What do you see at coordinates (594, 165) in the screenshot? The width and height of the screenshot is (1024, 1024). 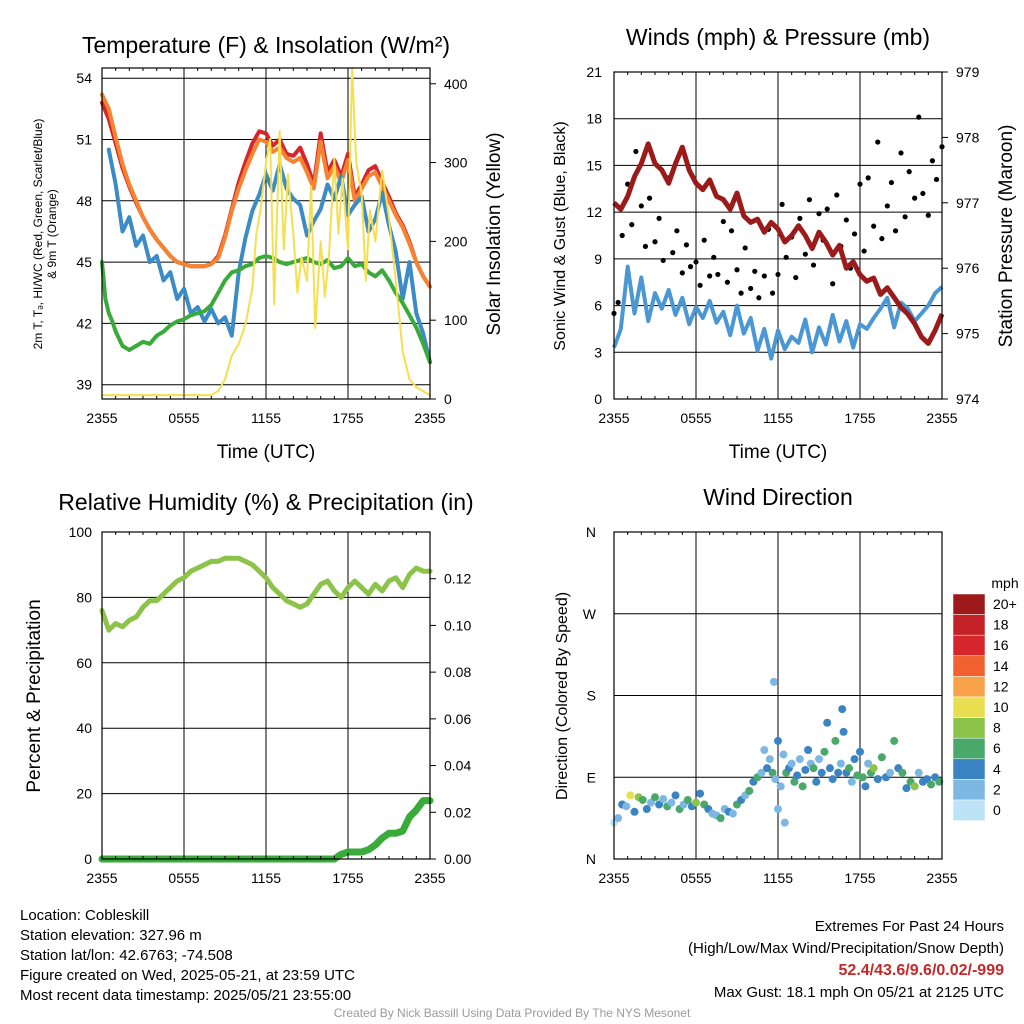 I see `y-tick-label: 15` at bounding box center [594, 165].